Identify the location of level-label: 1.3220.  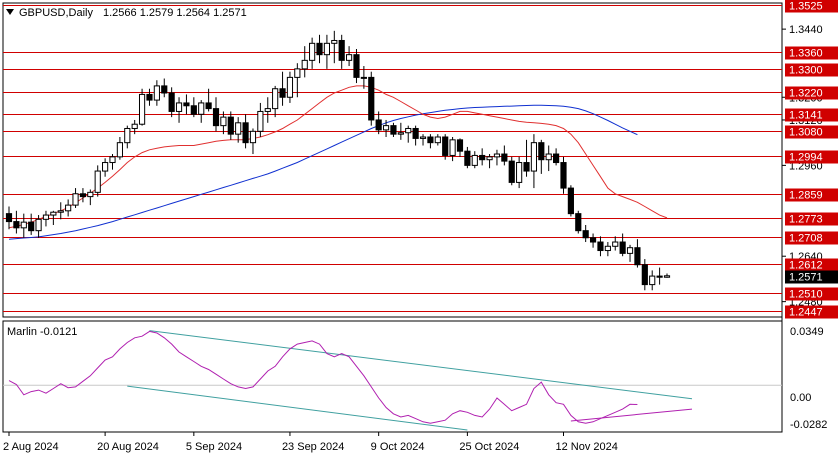
(806, 94).